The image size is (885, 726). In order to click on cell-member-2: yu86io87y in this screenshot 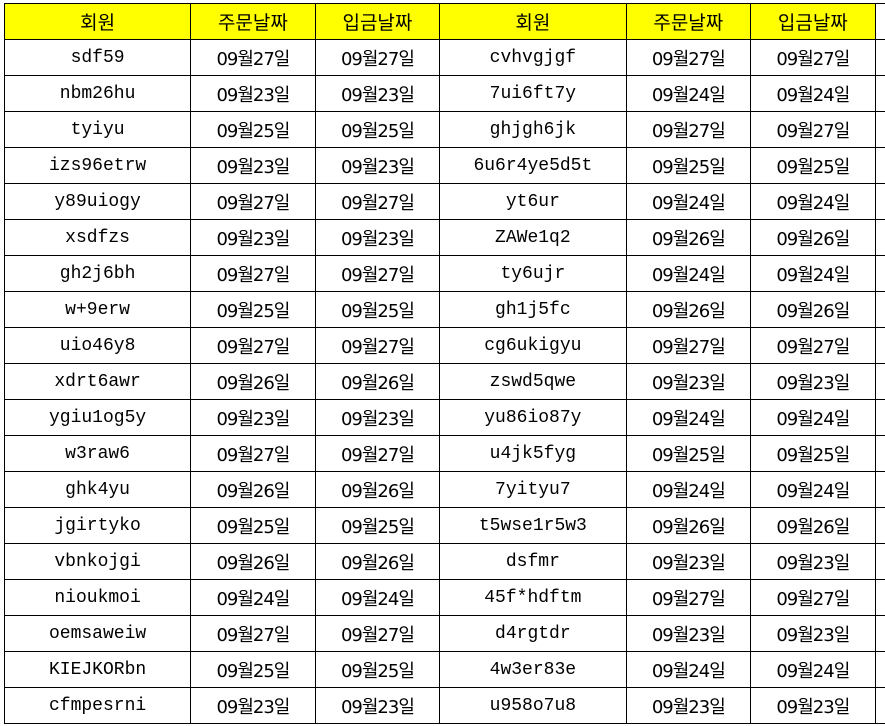, I will do `click(533, 417)`.